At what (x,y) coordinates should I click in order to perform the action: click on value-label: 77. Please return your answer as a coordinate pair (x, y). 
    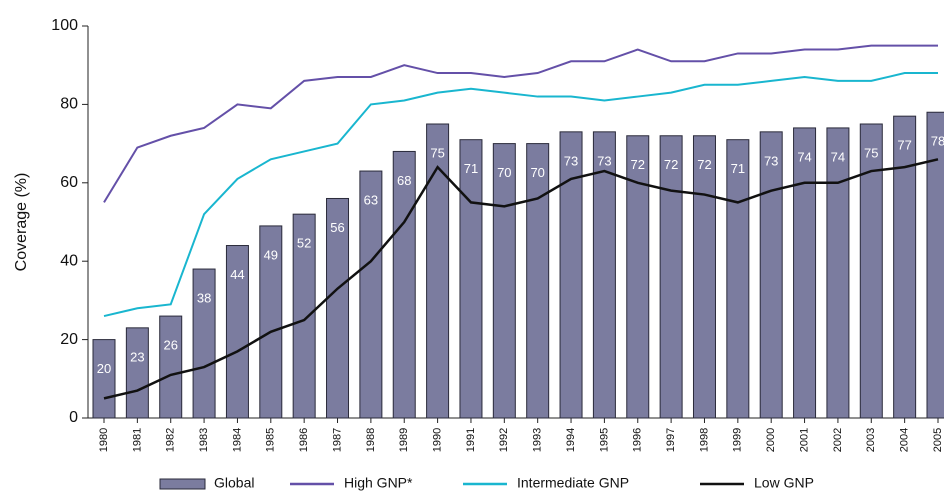
    Looking at the image, I should click on (904, 145).